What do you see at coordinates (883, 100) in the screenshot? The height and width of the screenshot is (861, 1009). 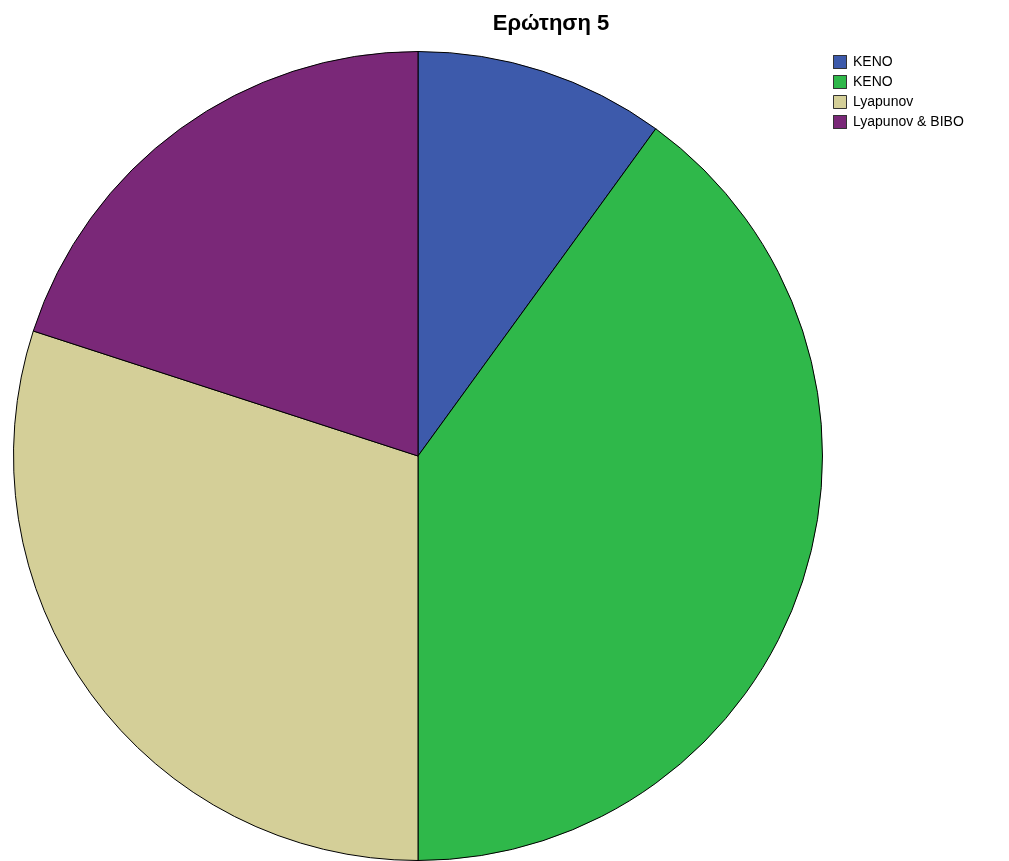 I see `legend-label: Lyapunov` at bounding box center [883, 100].